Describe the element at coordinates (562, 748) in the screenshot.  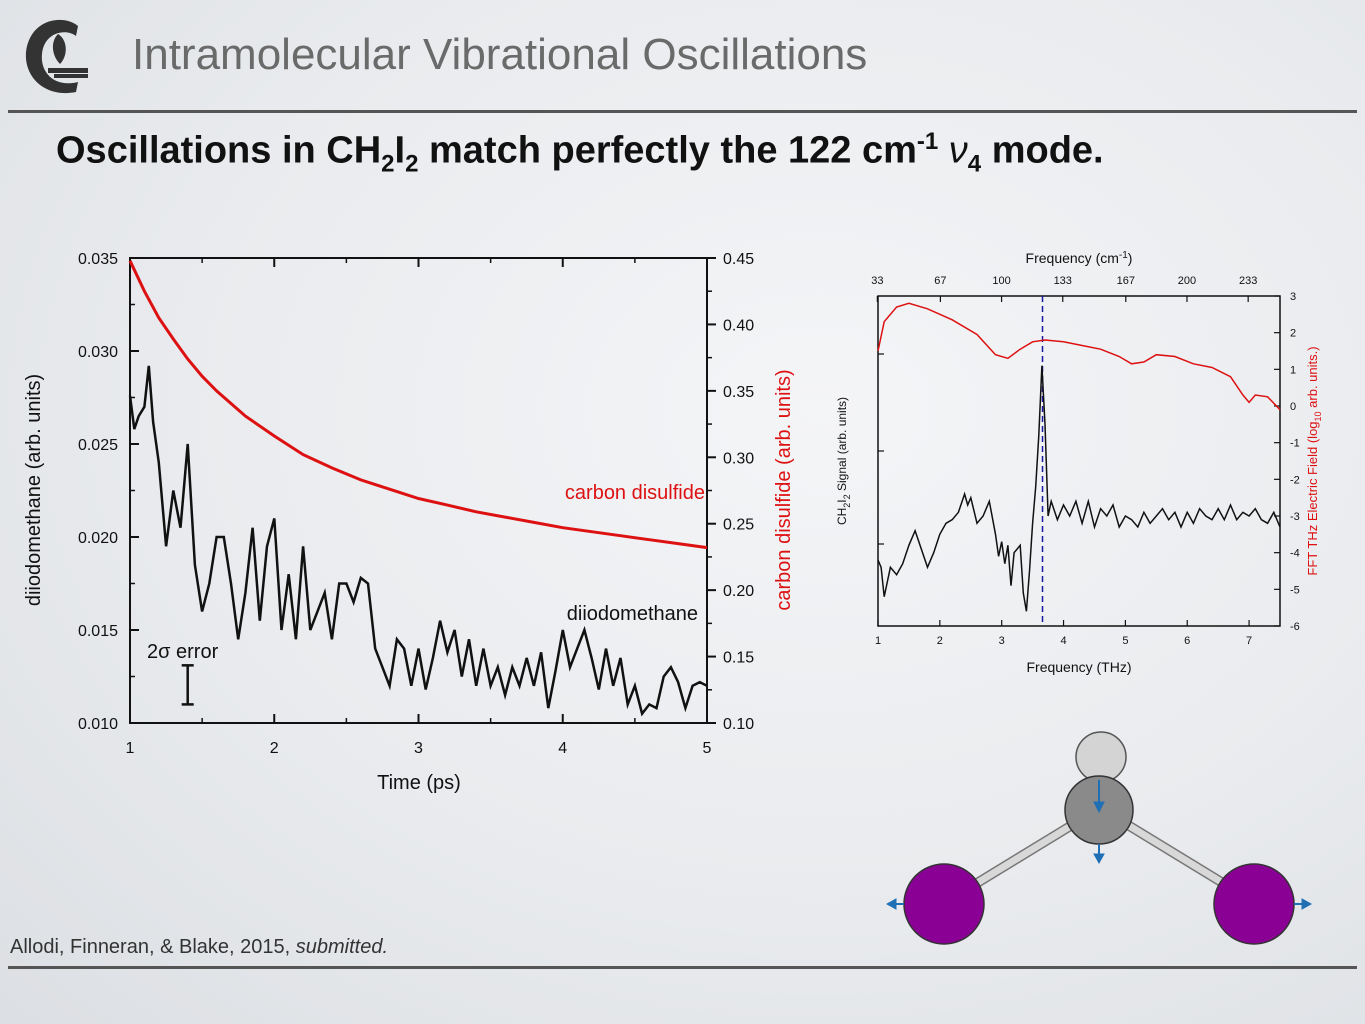
I see `x-tick-label: 4` at that location.